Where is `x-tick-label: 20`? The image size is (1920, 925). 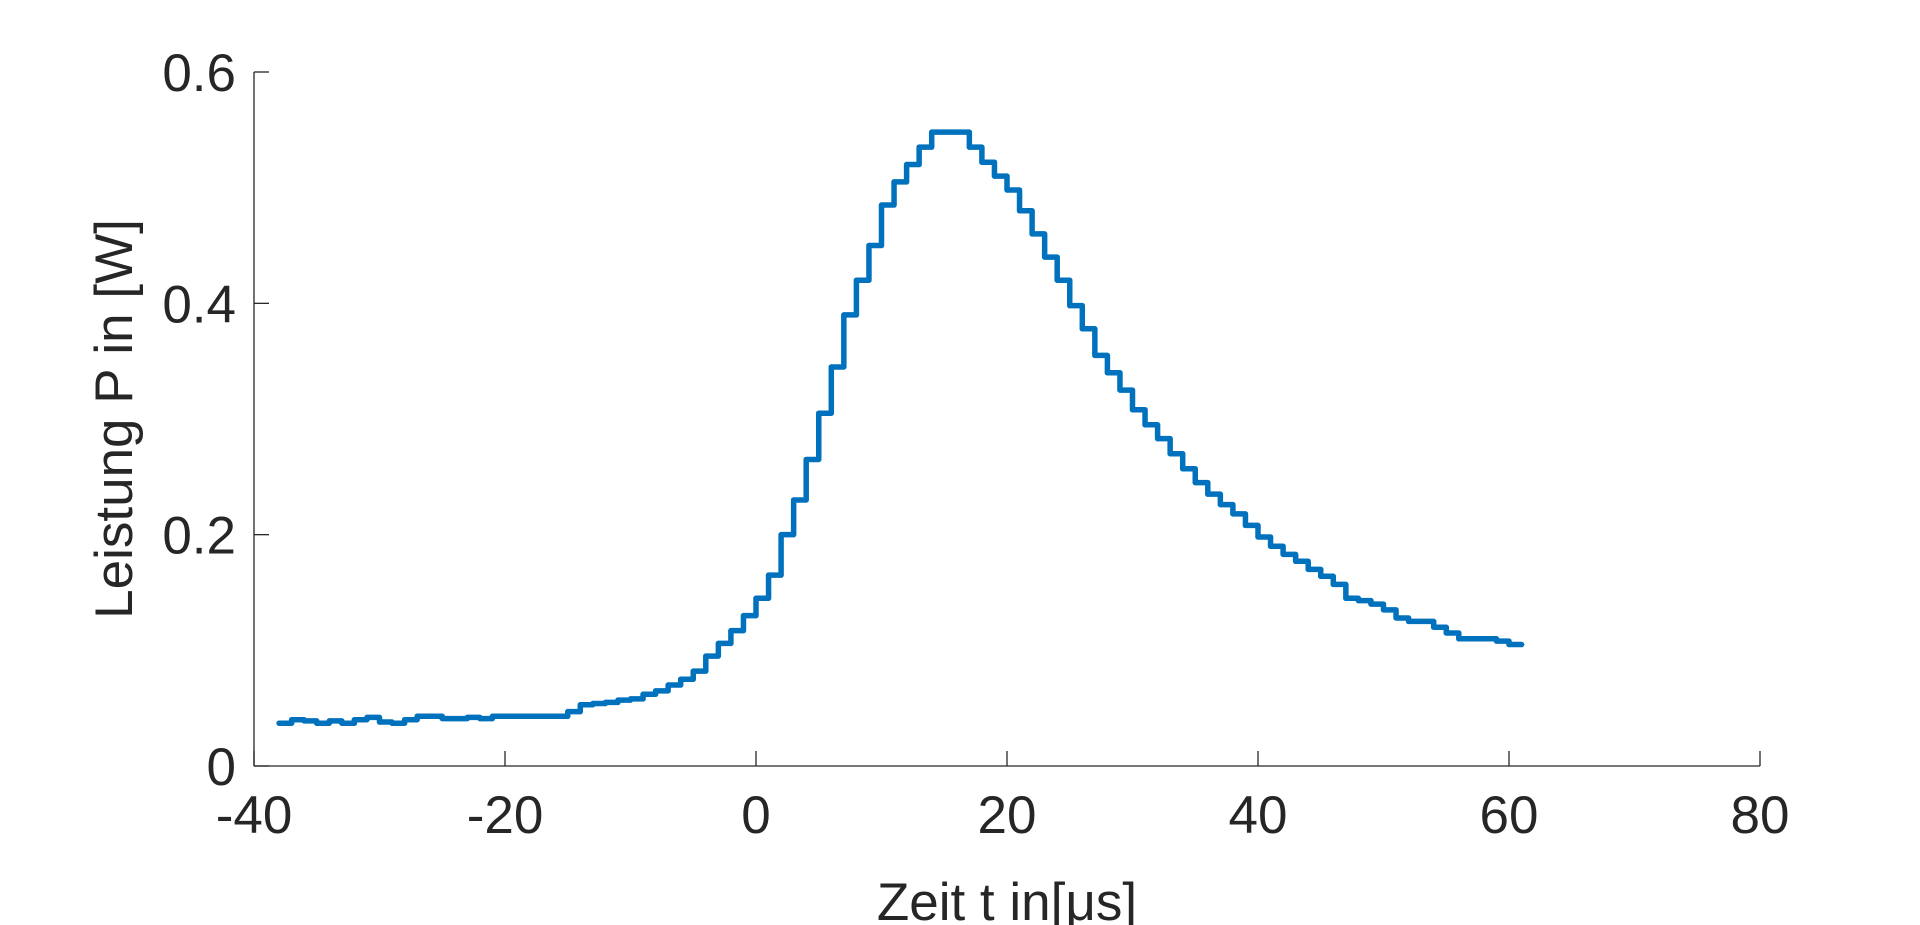
x-tick-label: 20 is located at coordinates (1007, 815).